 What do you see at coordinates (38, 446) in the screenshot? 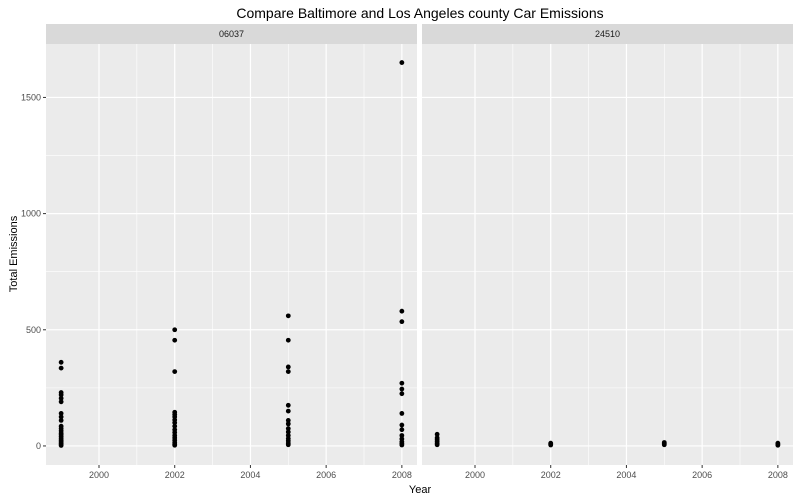
I see `y-tick-label: 0` at bounding box center [38, 446].